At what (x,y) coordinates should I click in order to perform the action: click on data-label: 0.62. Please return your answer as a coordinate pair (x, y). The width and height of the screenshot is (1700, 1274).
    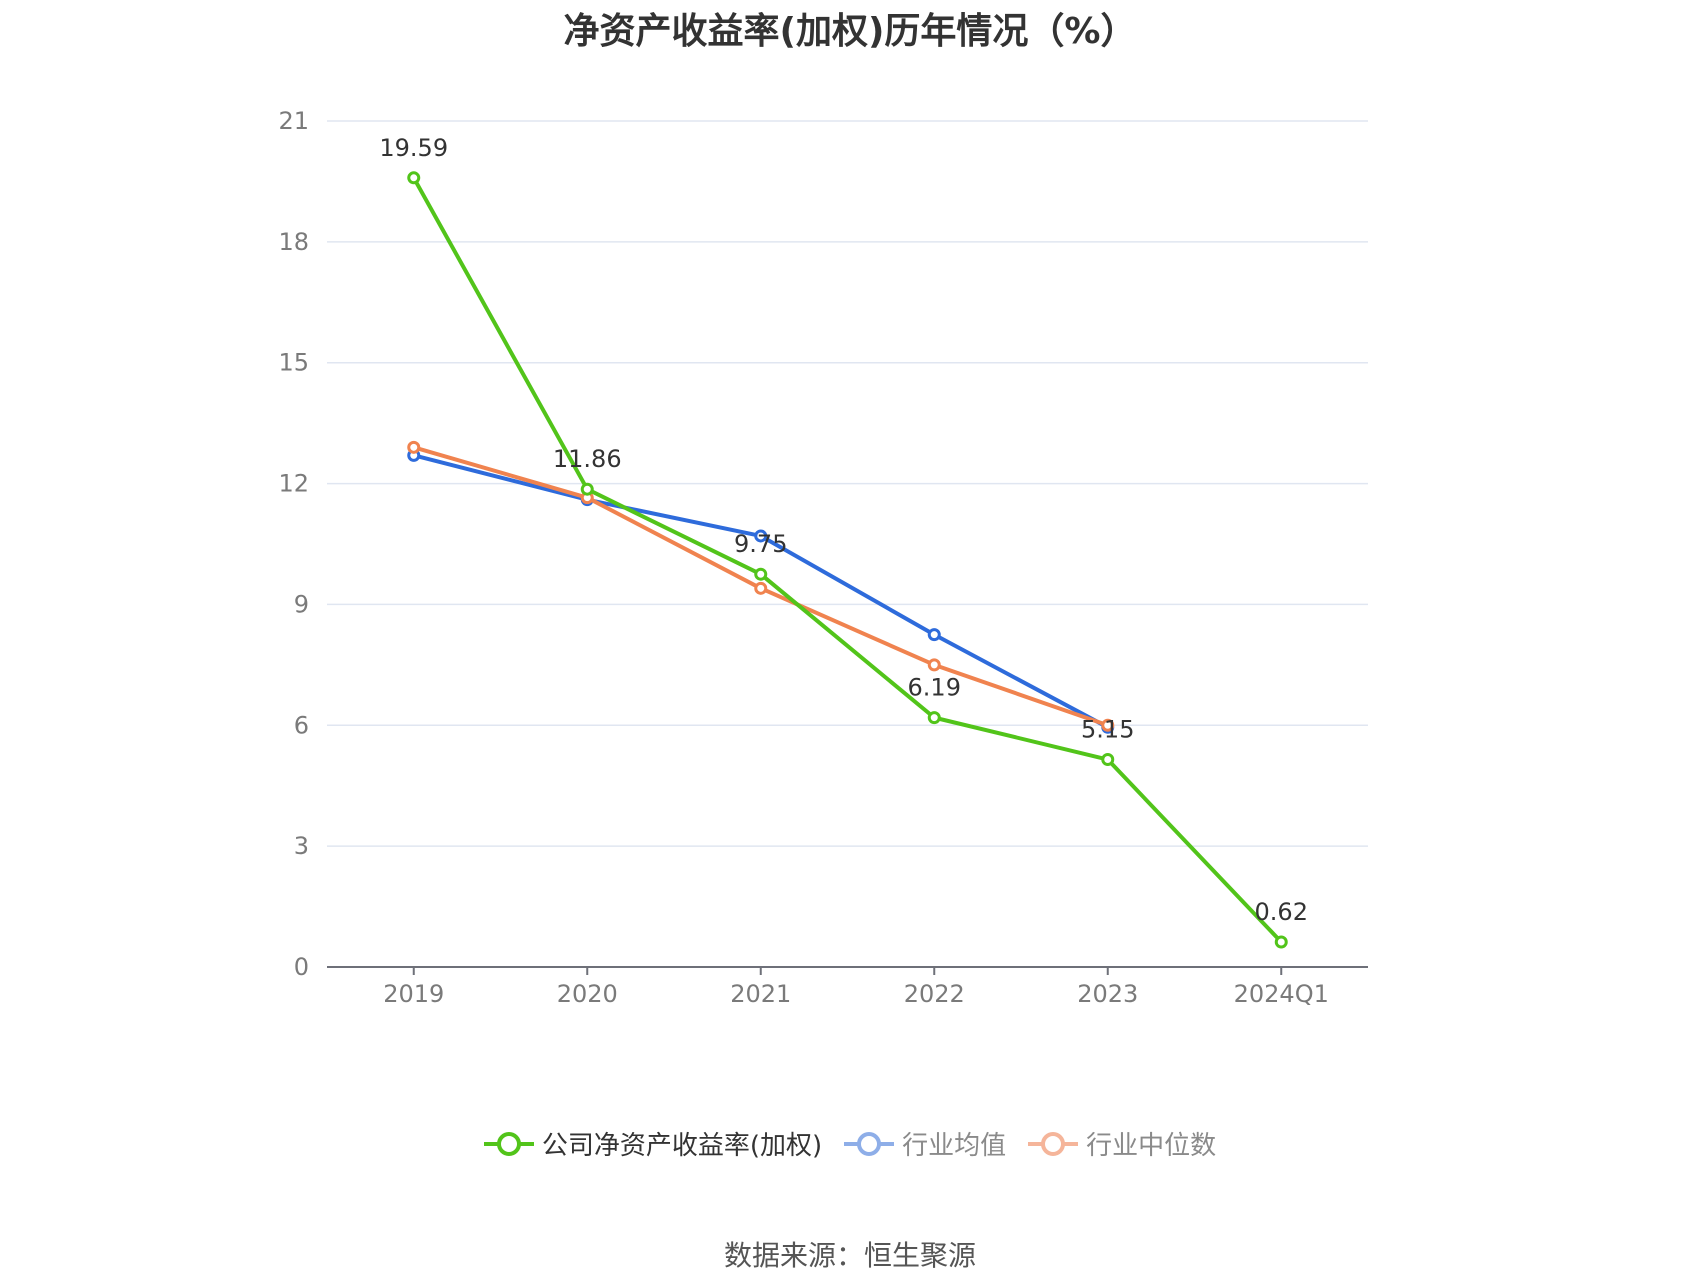
    Looking at the image, I should click on (1281, 912).